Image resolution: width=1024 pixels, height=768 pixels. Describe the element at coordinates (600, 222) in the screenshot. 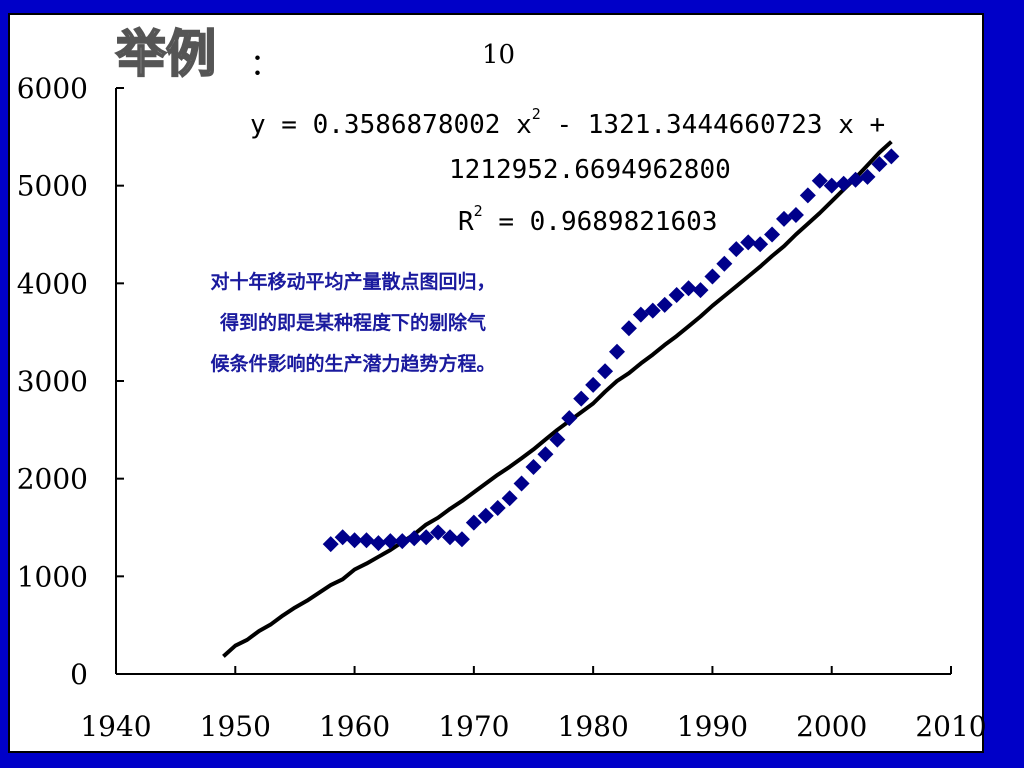

I see `r-squared-suffix: = 0.9689821603` at that location.